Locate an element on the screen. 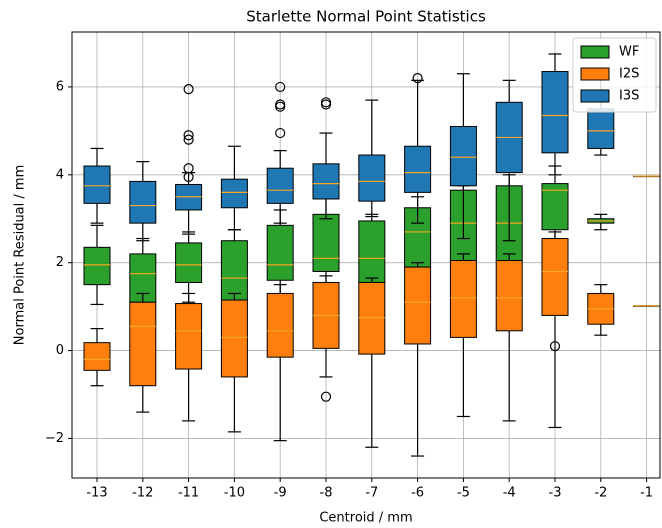 The width and height of the screenshot is (662, 528). x-tick-label: -4 is located at coordinates (509, 493).